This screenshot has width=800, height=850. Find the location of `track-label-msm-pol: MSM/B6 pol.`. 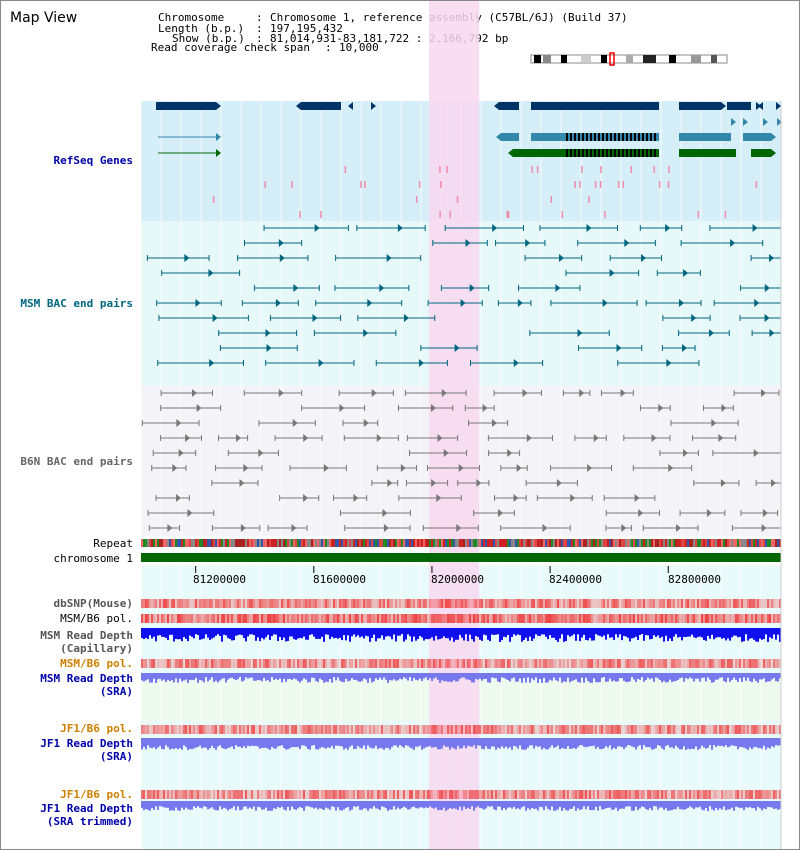

track-label-msm-pol: MSM/B6 pol. is located at coordinates (96, 618).